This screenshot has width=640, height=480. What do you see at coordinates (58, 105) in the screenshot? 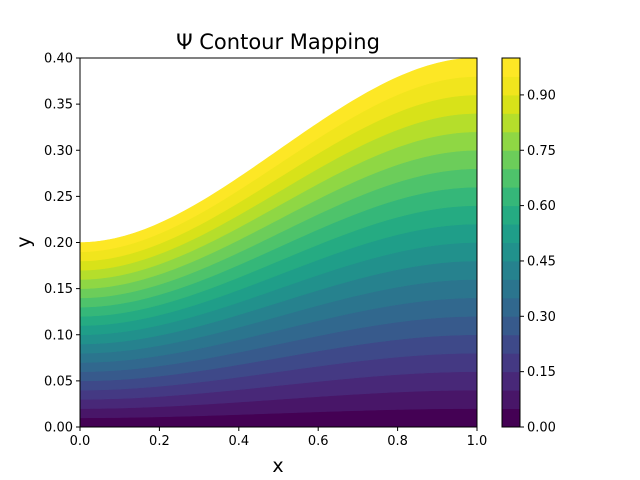
I see `y-tick-label: 0.35` at bounding box center [58, 105].